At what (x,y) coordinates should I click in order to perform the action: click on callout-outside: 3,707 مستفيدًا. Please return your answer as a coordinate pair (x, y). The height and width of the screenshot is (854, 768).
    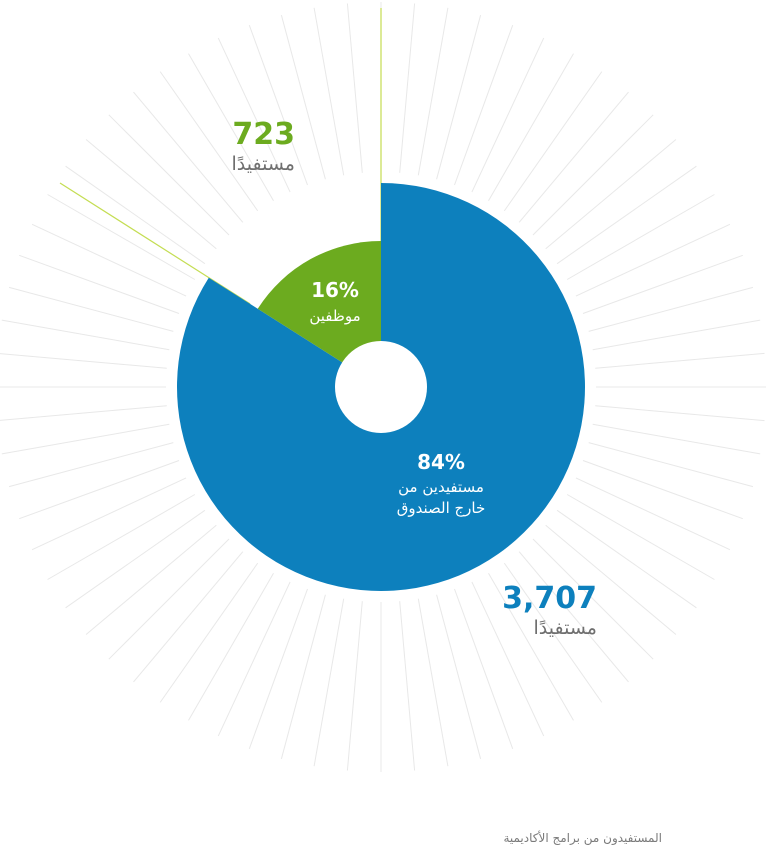
    Looking at the image, I should click on (538, 611).